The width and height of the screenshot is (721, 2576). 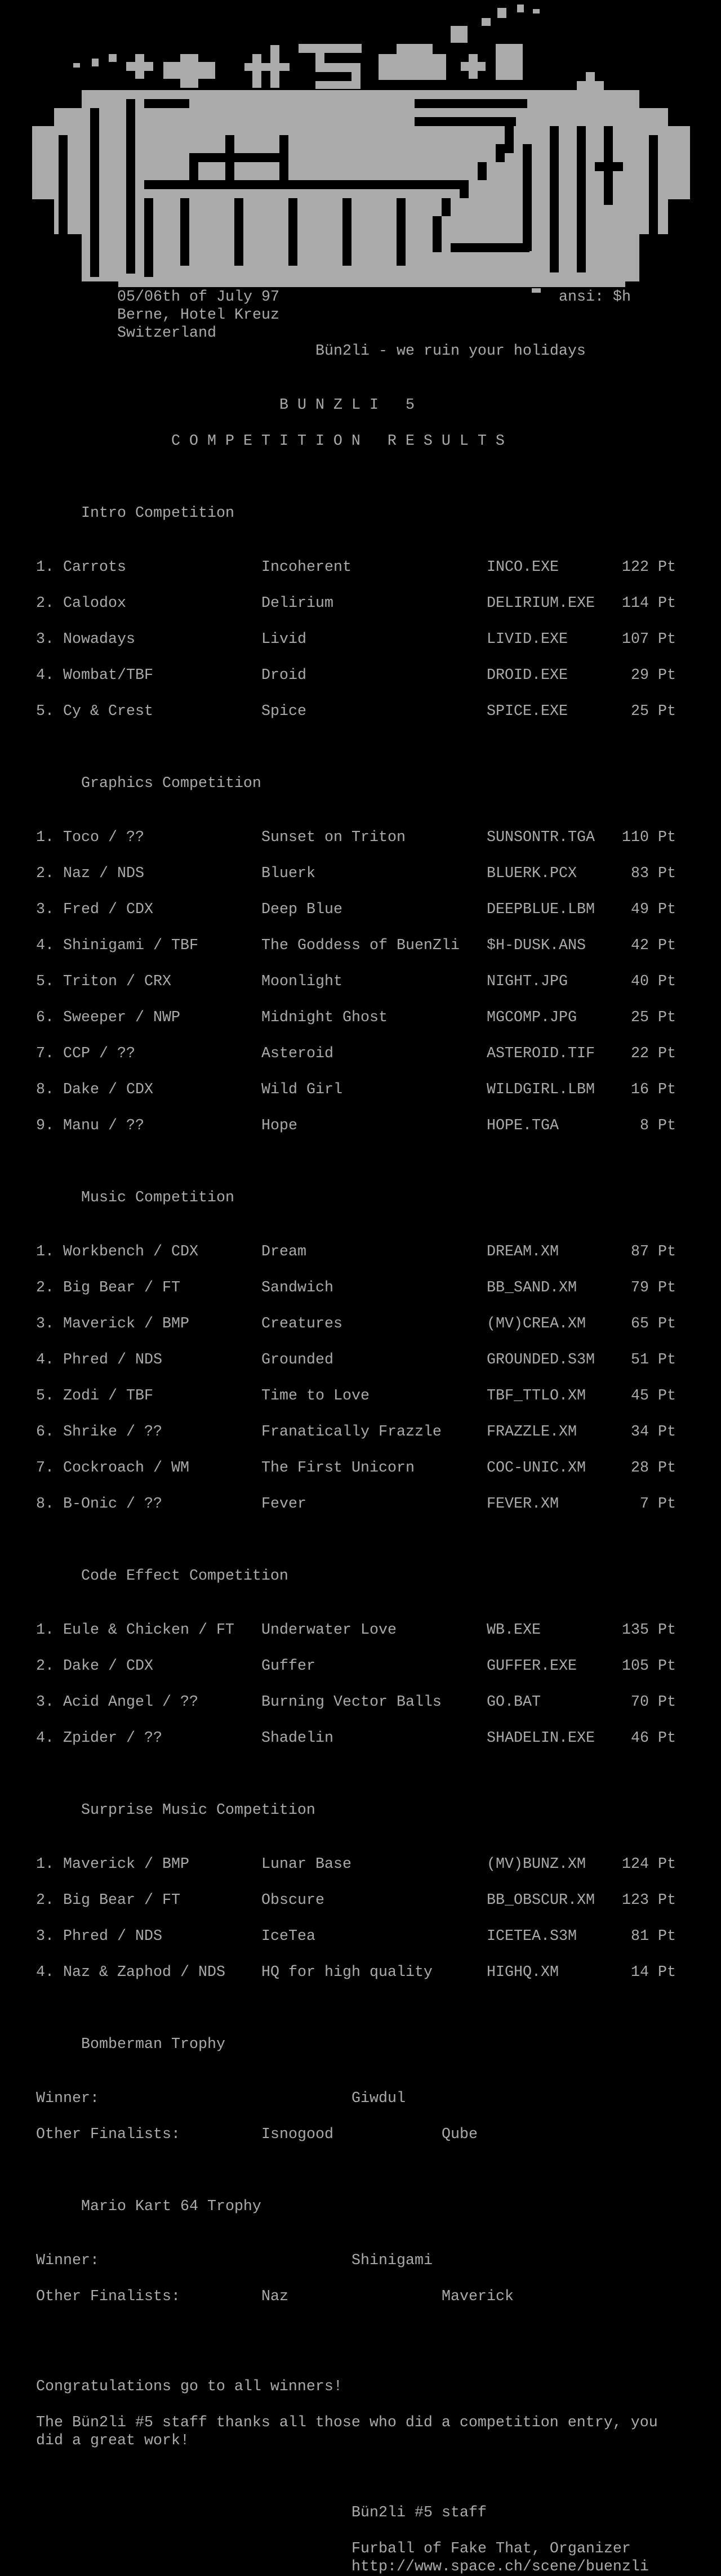 What do you see at coordinates (297, 2134) in the screenshot?
I see `finalist-name: Isnogood` at bounding box center [297, 2134].